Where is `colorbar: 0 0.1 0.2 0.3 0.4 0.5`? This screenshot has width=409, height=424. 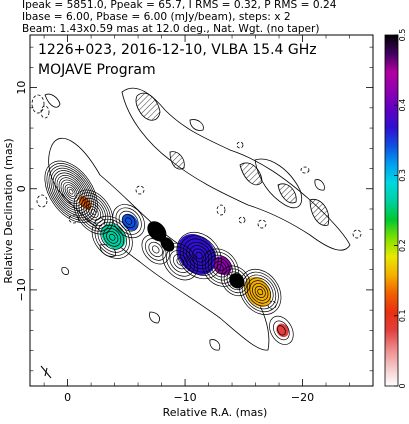 colorbar: 0 0.1 0.2 0.3 0.4 0.5 is located at coordinates (395, 209).